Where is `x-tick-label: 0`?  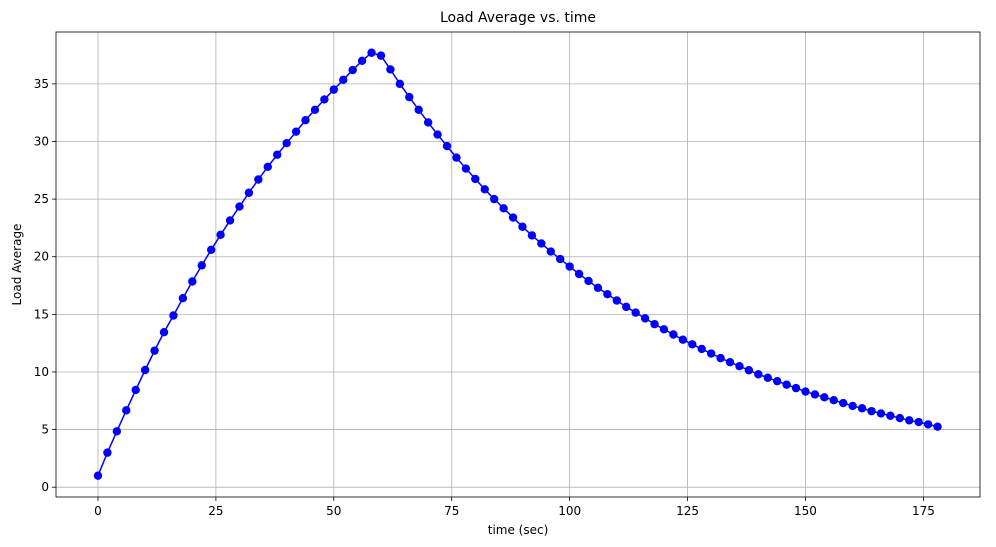 x-tick-label: 0 is located at coordinates (98, 511).